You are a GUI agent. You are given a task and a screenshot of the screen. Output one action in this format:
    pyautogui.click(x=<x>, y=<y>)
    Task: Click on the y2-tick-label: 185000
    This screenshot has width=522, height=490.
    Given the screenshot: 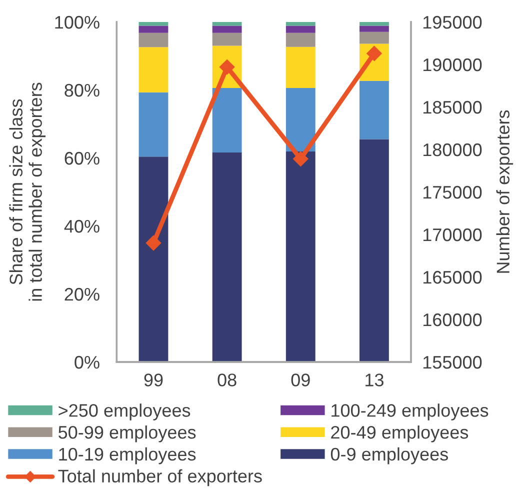 What is the action you would take?
    pyautogui.click(x=452, y=107)
    